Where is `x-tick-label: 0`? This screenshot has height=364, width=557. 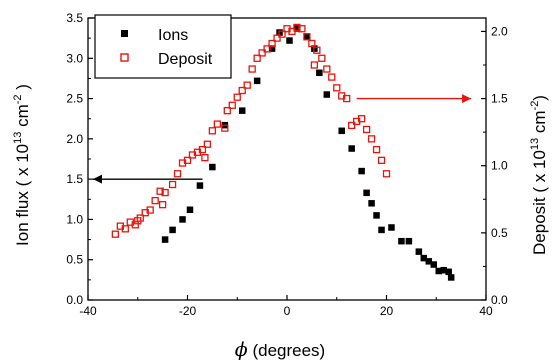 x-tick-label: 0 is located at coordinates (287, 311).